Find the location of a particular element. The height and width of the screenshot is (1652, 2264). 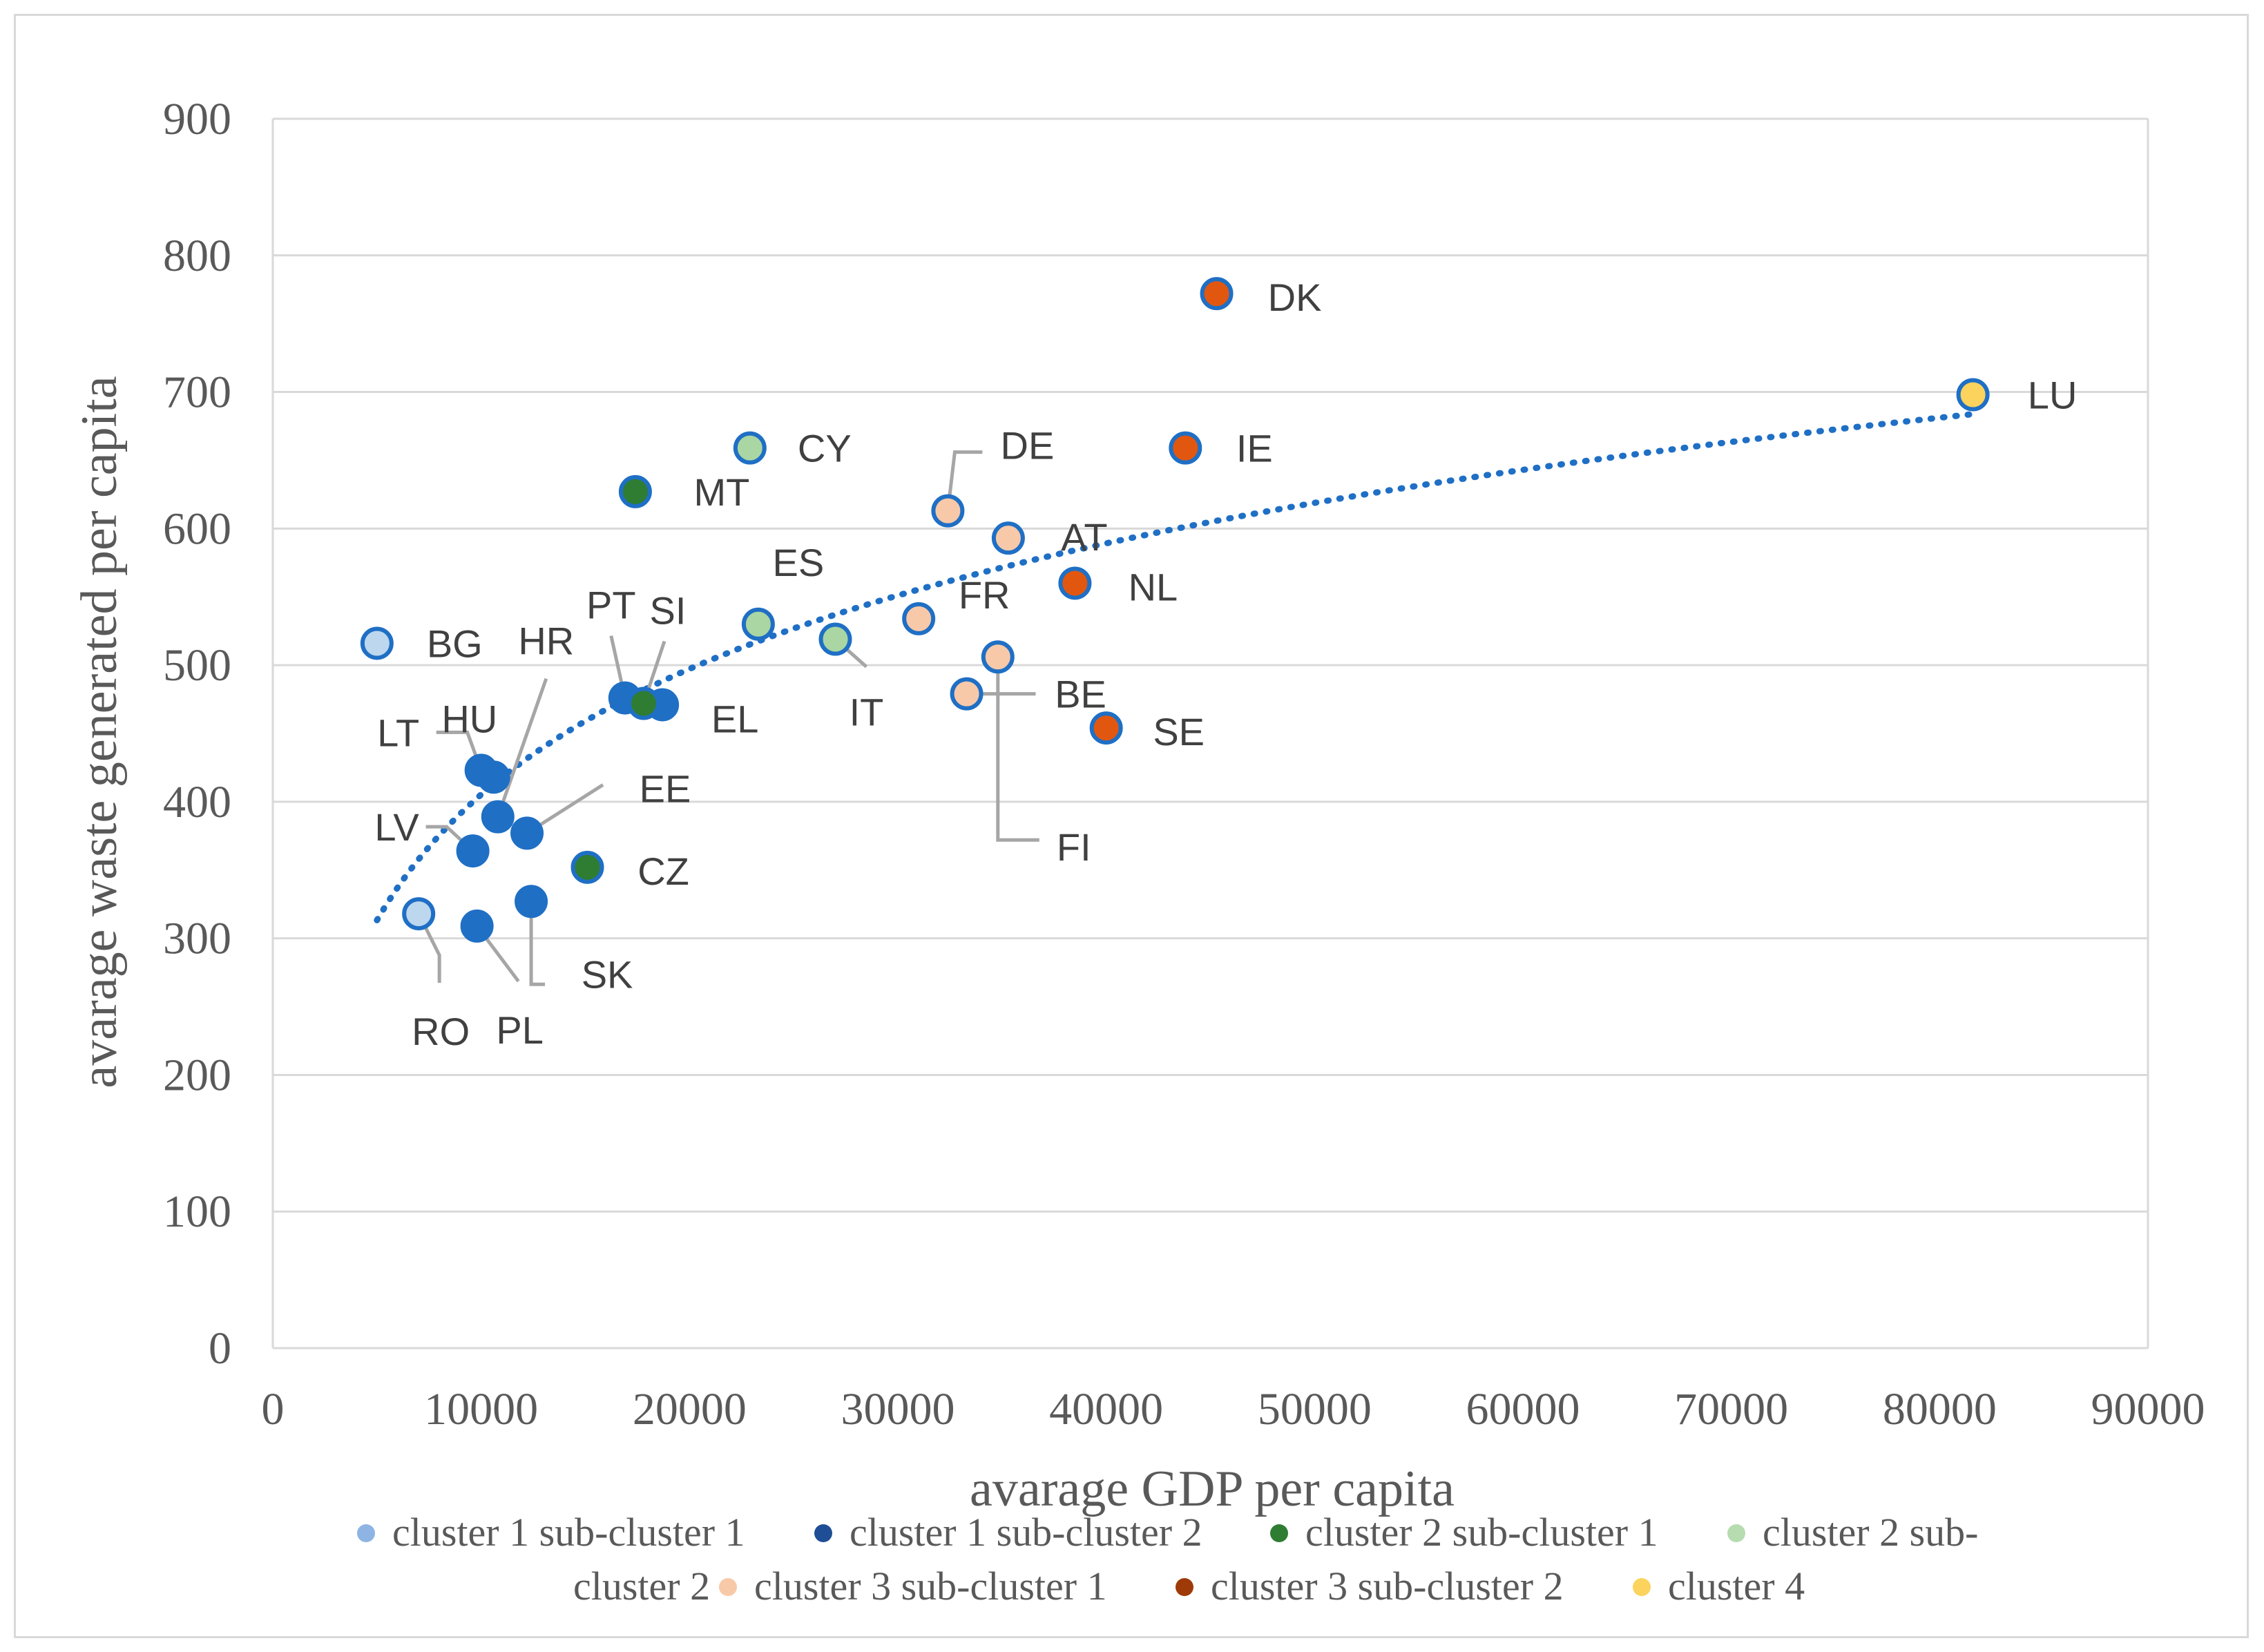

point-at is located at coordinates (1008, 538).